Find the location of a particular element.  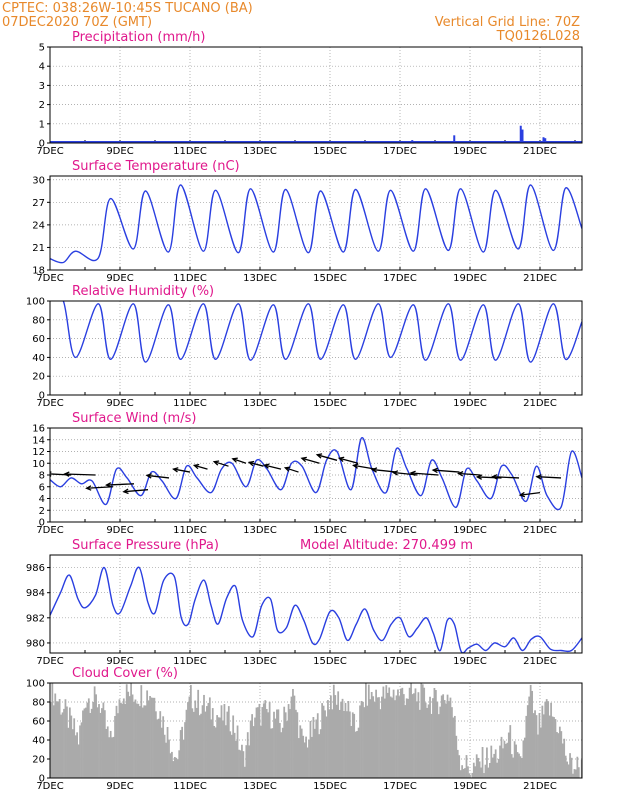

x-tick-label: 15DEC is located at coordinates (330, 278).